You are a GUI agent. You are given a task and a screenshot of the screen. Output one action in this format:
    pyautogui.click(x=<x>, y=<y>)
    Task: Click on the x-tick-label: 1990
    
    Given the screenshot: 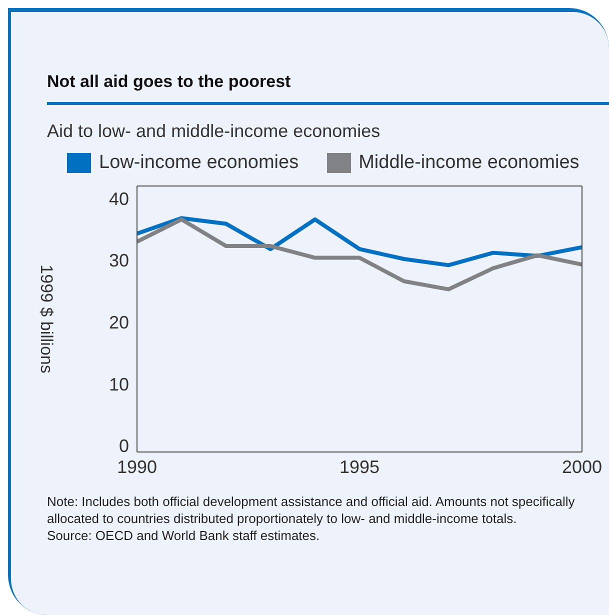 What is the action you would take?
    pyautogui.click(x=137, y=466)
    